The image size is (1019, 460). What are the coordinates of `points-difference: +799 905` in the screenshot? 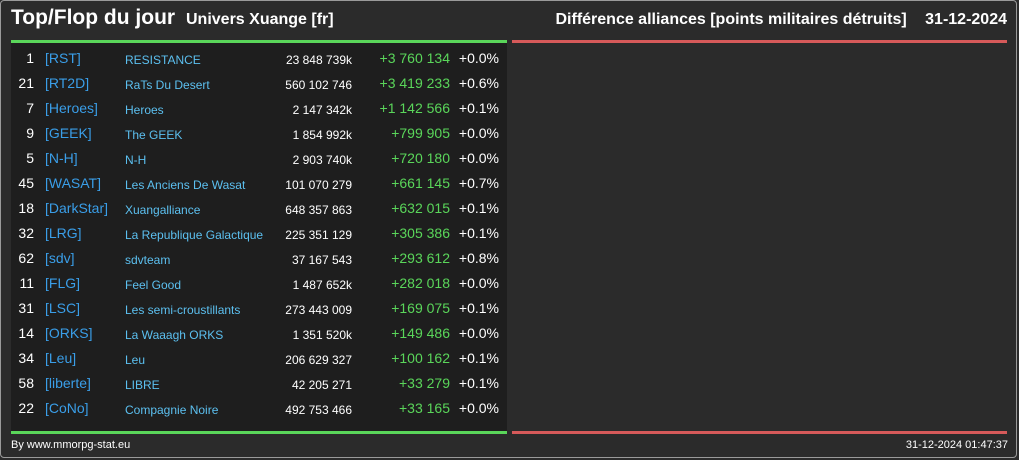 It's located at (420, 133).